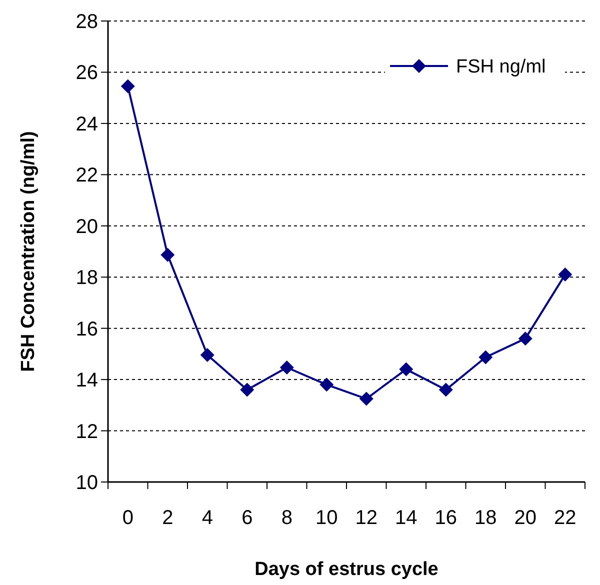 The image size is (600, 585). I want to click on y-tick-label: 10, so click(87, 483).